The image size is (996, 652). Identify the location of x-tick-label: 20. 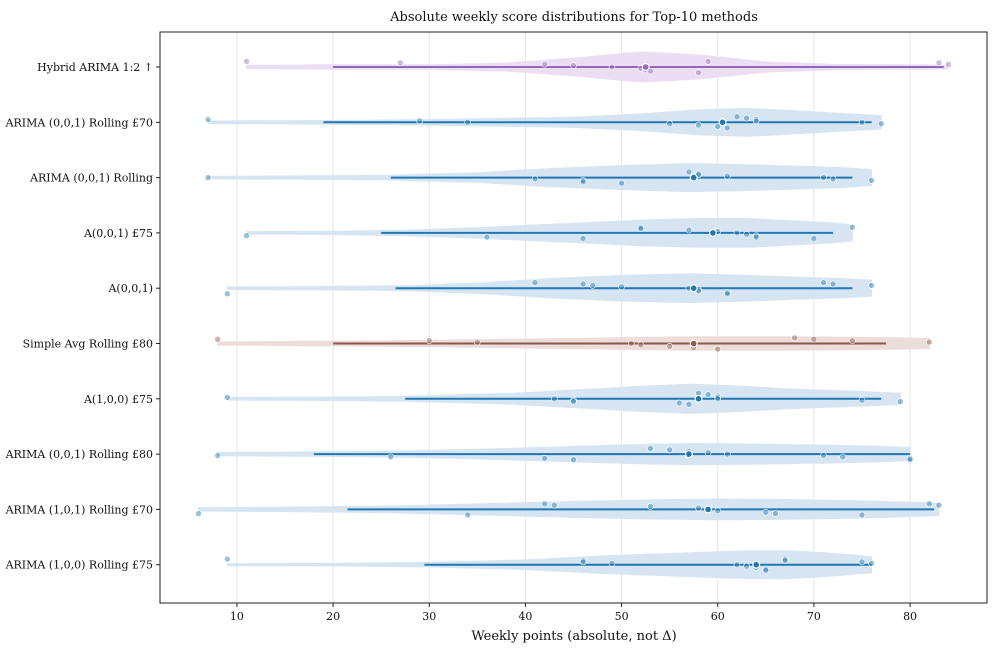
(333, 616).